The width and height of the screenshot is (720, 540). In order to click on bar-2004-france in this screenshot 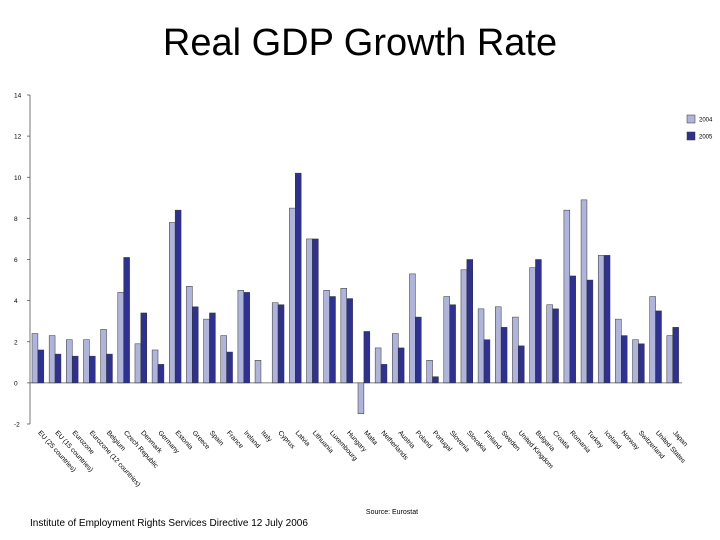, I will do `click(223, 359)`.